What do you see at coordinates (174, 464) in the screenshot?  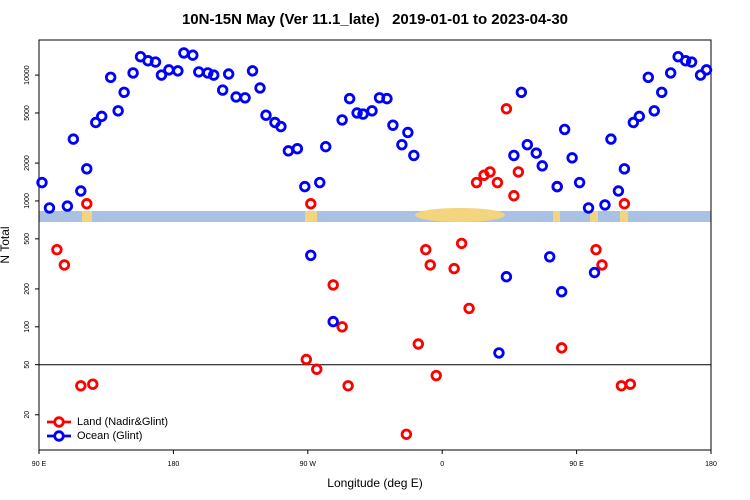 I see `x-tick-label: 180` at bounding box center [174, 464].